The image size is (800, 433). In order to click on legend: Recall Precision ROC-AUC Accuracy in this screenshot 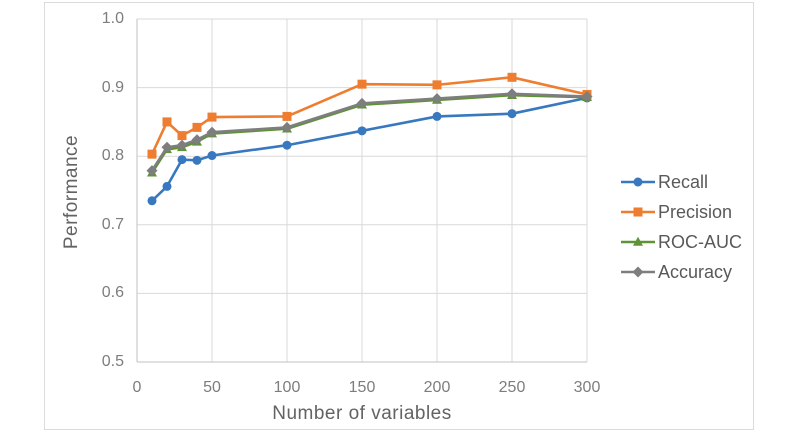, I will do `click(681, 227)`.